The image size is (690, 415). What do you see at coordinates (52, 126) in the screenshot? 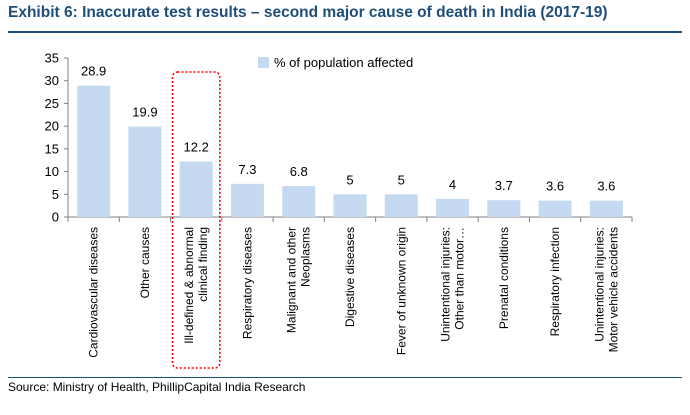
I see `y-tick-label: 20` at bounding box center [52, 126].